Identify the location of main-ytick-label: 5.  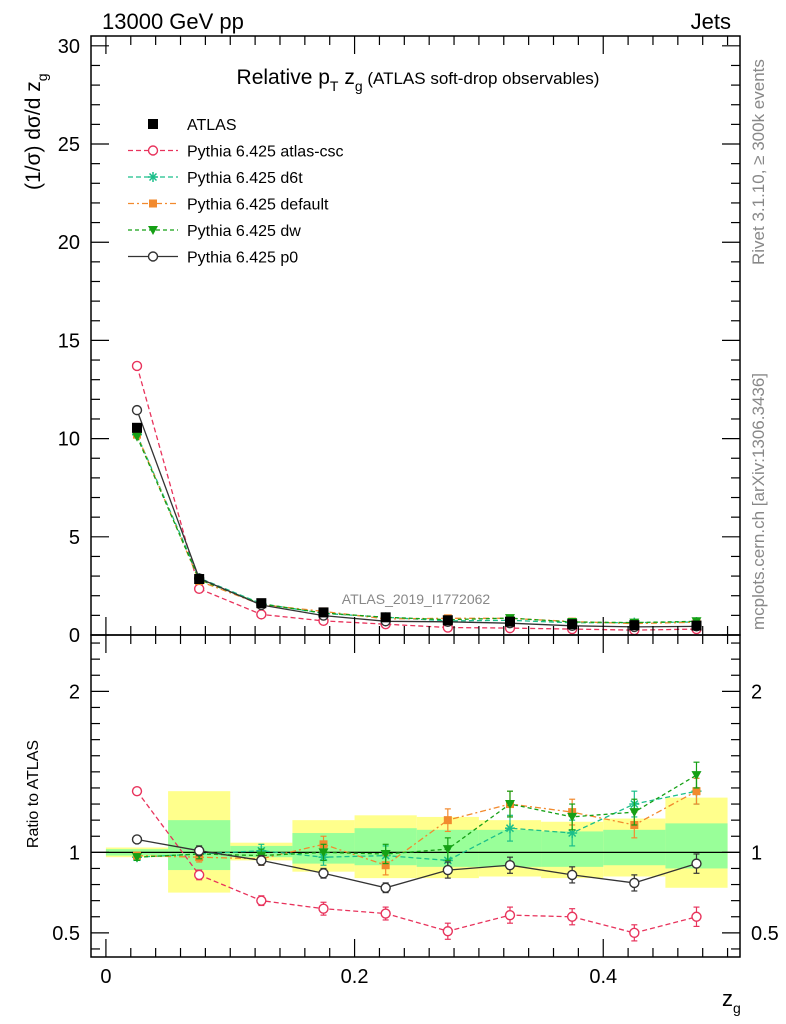
(74, 538).